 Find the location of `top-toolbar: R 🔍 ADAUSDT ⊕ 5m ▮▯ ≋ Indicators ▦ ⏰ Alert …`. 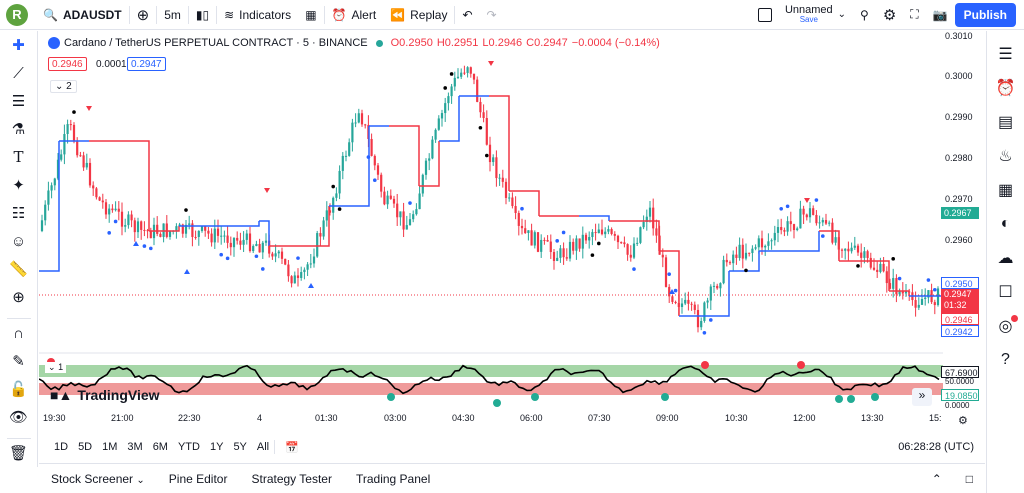

top-toolbar: R 🔍 ADAUSDT ⊕ 5m ▮▯ ≋ Indicators ▦ ⏰ Alert … is located at coordinates (512, 15).